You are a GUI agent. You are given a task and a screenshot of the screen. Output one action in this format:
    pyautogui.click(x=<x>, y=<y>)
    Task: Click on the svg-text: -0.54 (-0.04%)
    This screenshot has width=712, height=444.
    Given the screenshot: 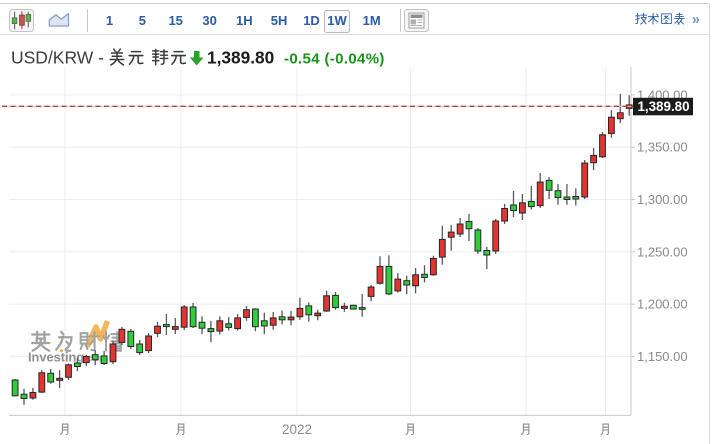 What is the action you would take?
    pyautogui.click(x=334, y=58)
    